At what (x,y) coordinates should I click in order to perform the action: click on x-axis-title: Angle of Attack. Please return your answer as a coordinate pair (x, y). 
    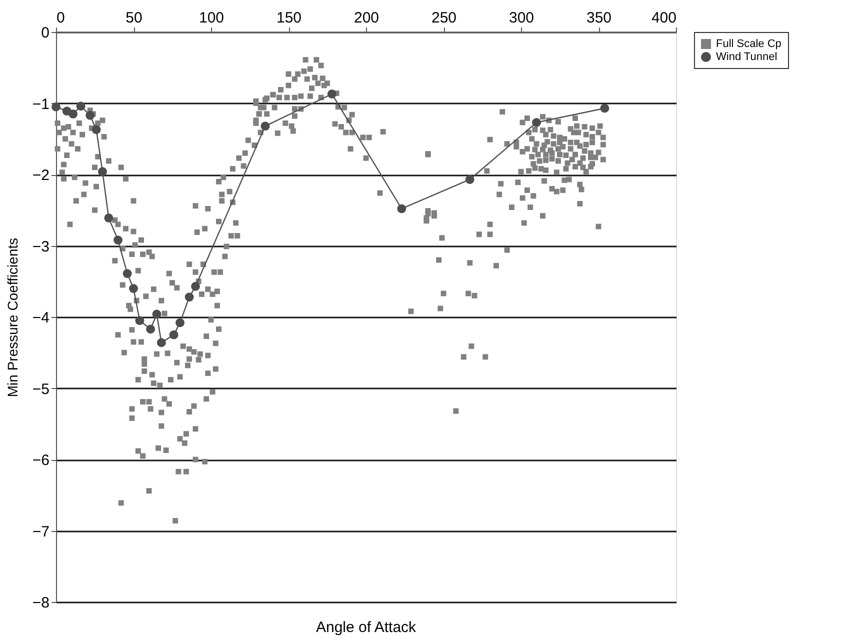
    Looking at the image, I should click on (366, 627).